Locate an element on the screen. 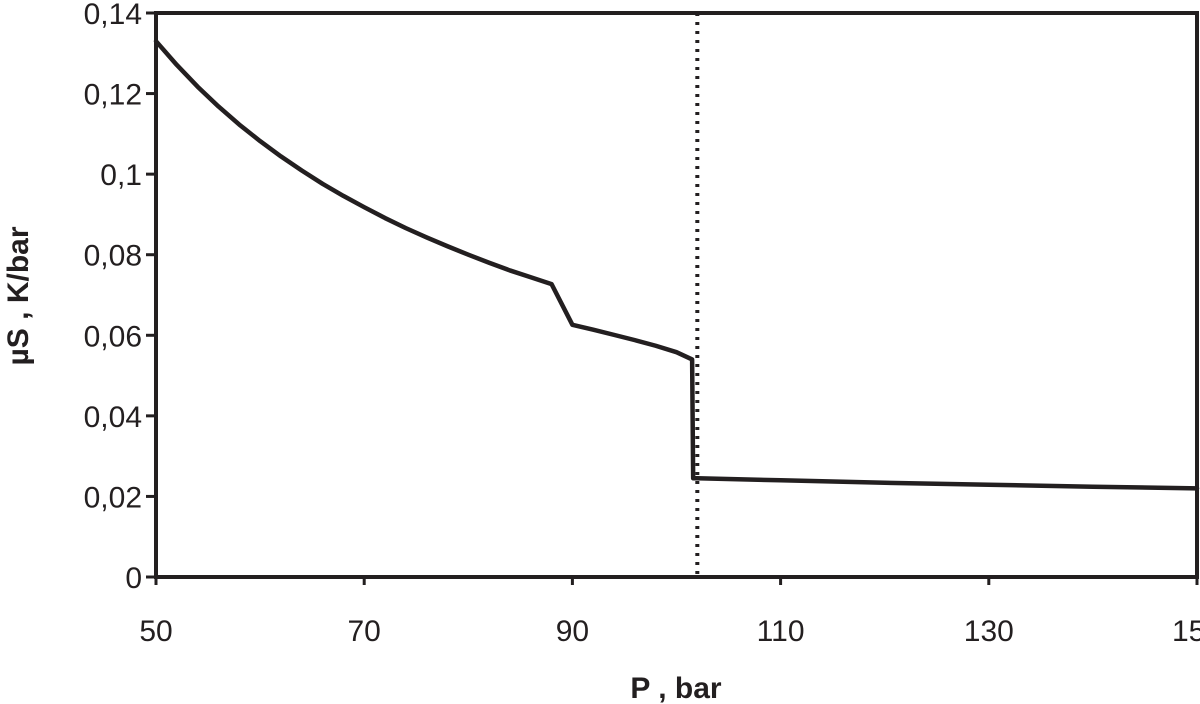  y-tick-label: 0,12 is located at coordinates (113, 95).